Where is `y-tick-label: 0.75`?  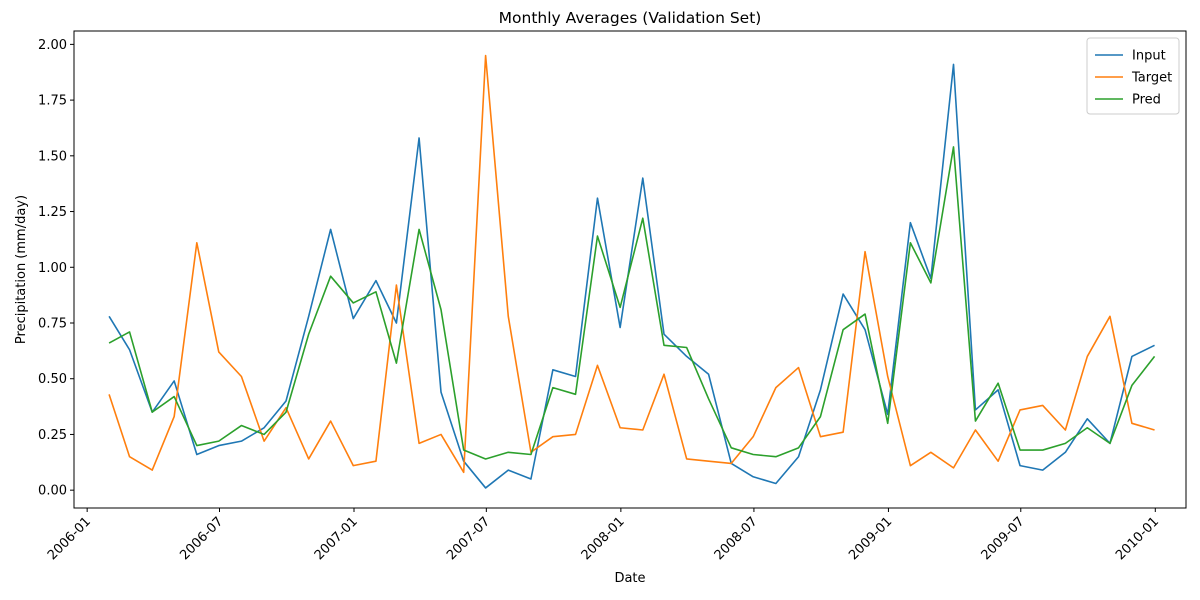 y-tick-label: 0.75 is located at coordinates (52, 323).